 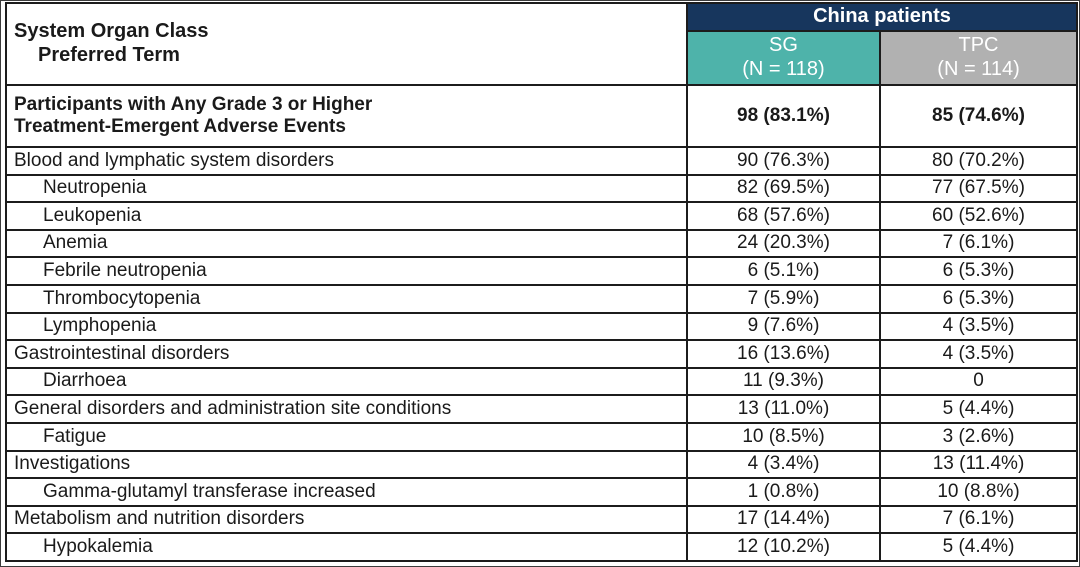 I want to click on tpc-value-cell: 77 (67.5%), so click(x=978, y=188).